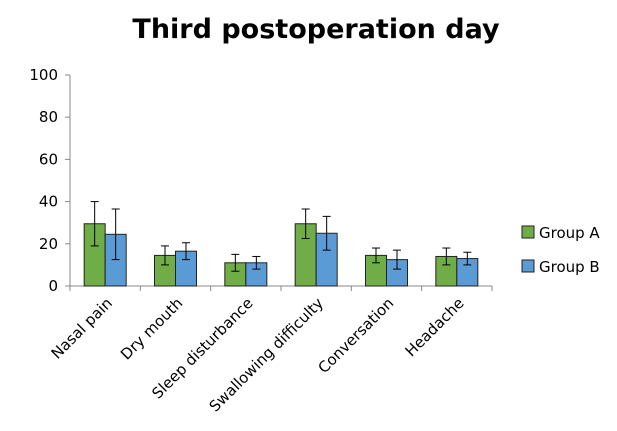 The width and height of the screenshot is (617, 431). I want to click on bars, so click(281, 255).